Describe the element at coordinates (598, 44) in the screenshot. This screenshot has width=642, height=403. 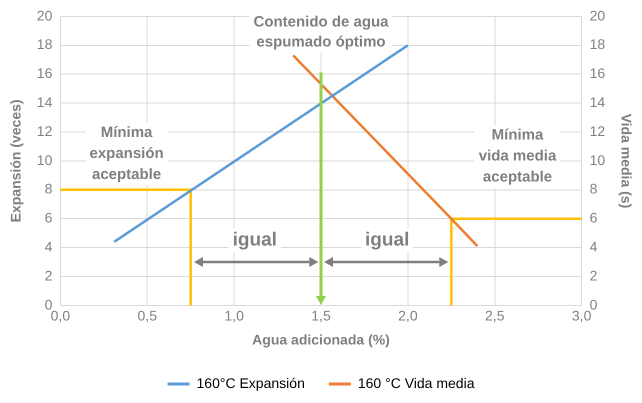
I see `y2-tick-label: 18` at that location.